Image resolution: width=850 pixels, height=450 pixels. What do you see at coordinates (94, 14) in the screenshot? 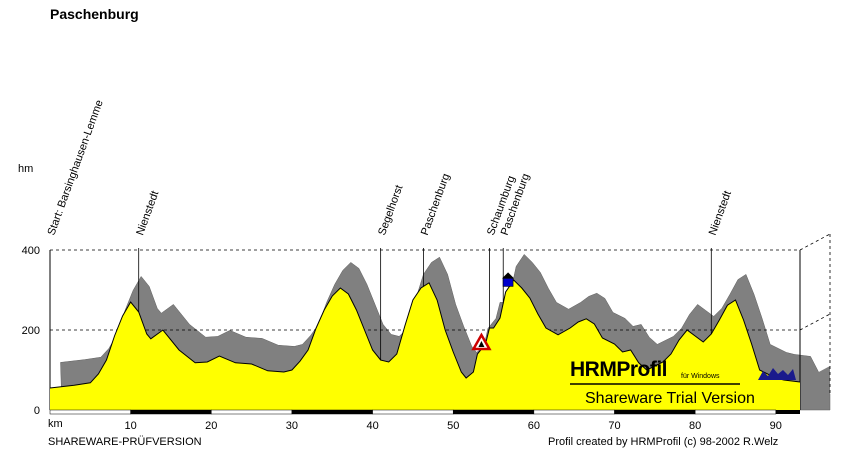
I see `chart-title: Paschenburg` at bounding box center [94, 14].